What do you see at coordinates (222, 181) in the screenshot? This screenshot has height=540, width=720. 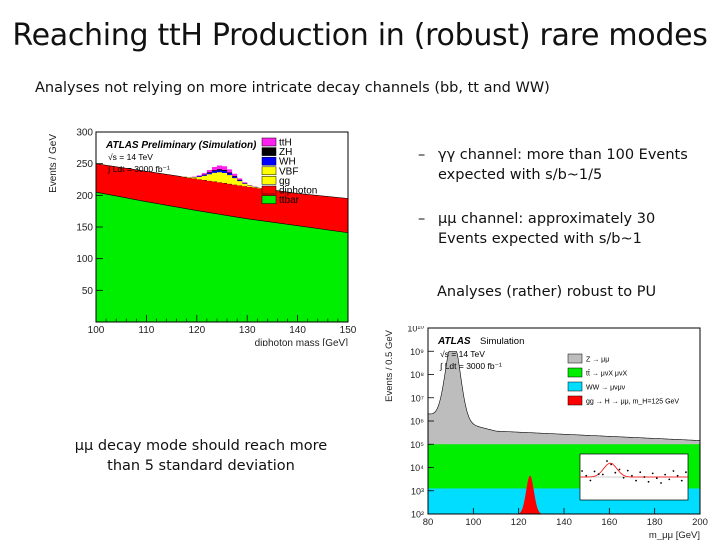 I see `signal-gg-layer` at bounding box center [222, 181].